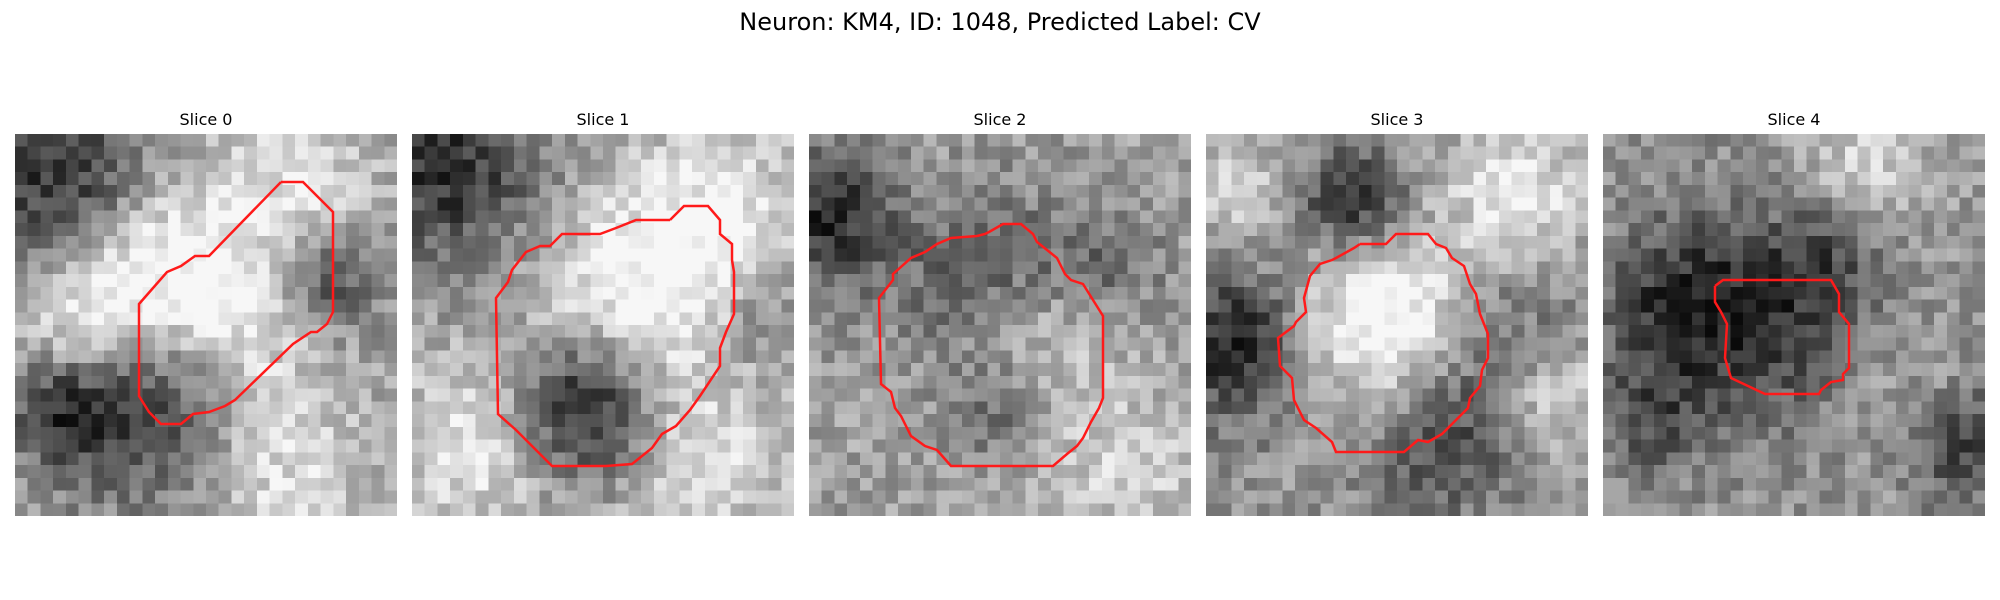 Image resolution: width=2000 pixels, height=600 pixels. What do you see at coordinates (603, 119) in the screenshot?
I see `slice-title-1: Slice 1` at bounding box center [603, 119].